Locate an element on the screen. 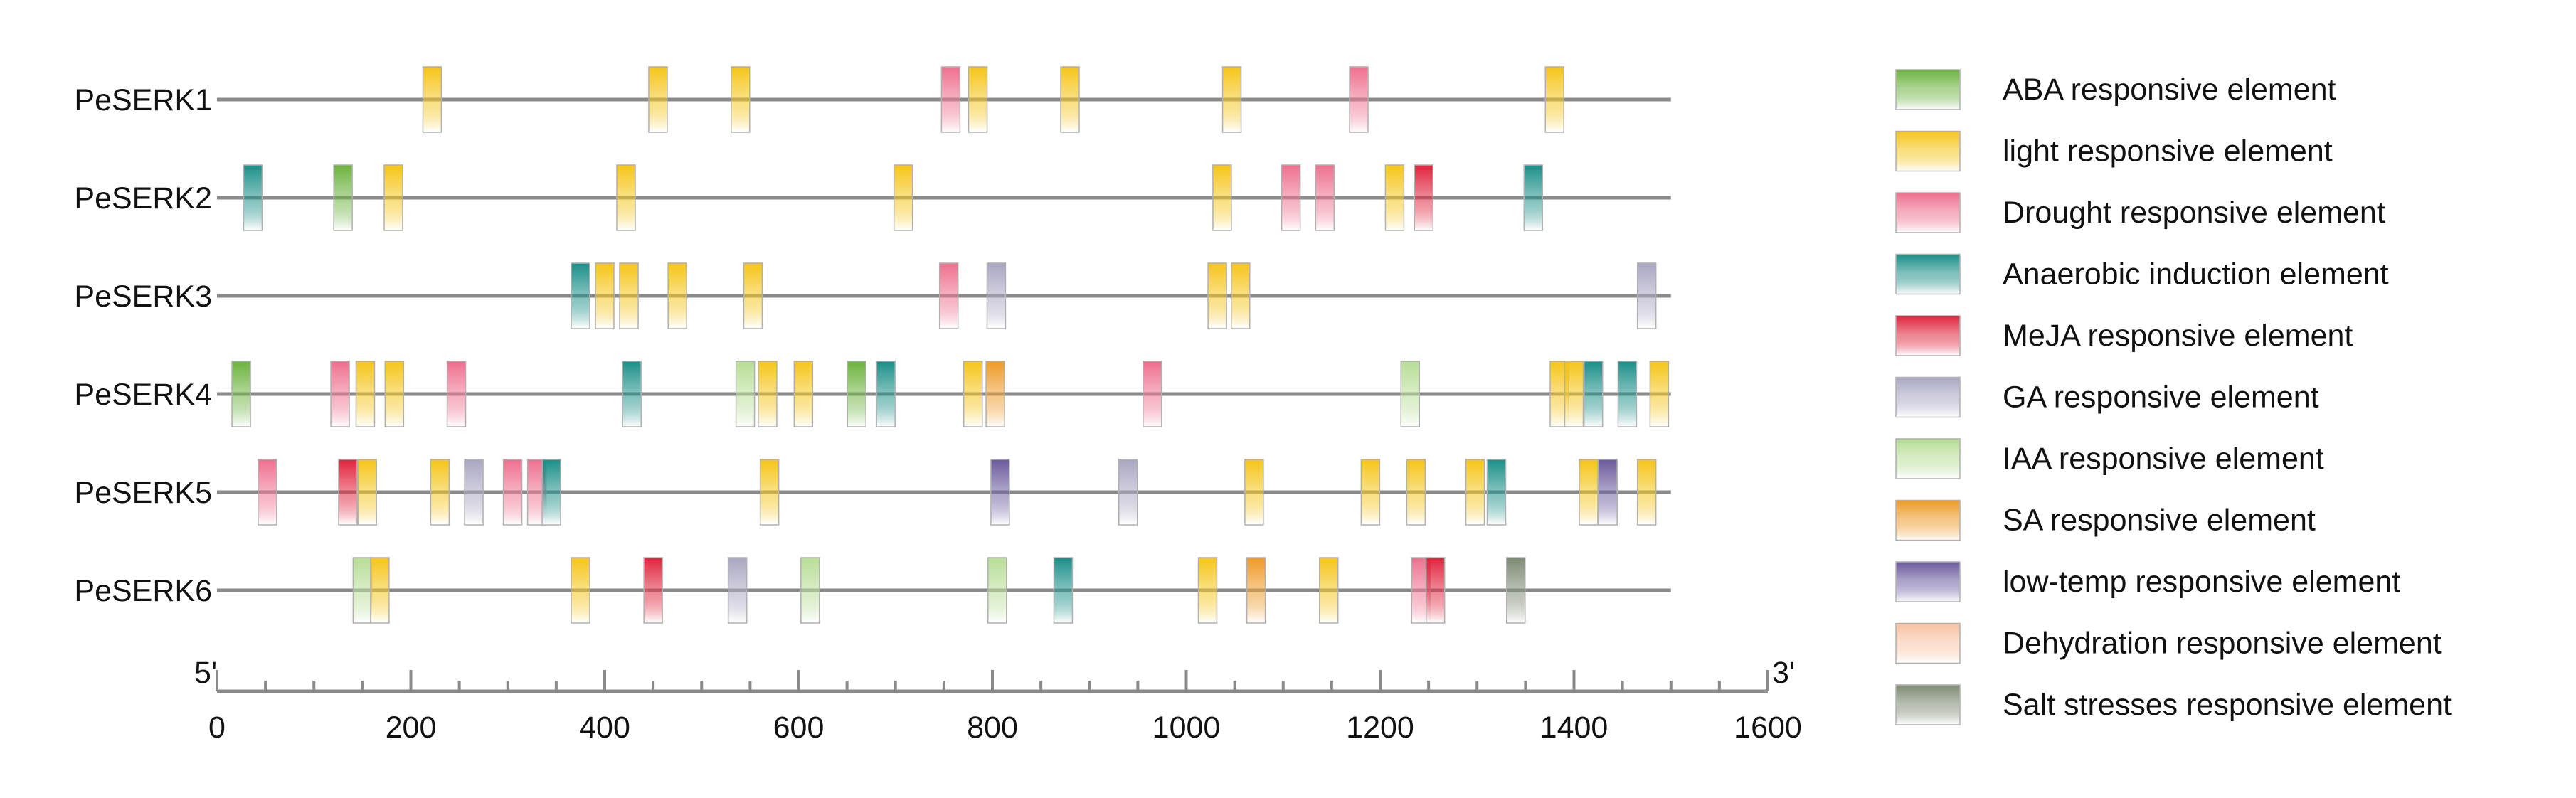  legend-item-anaerobic: Anaerobic induction element is located at coordinates (2142, 274).